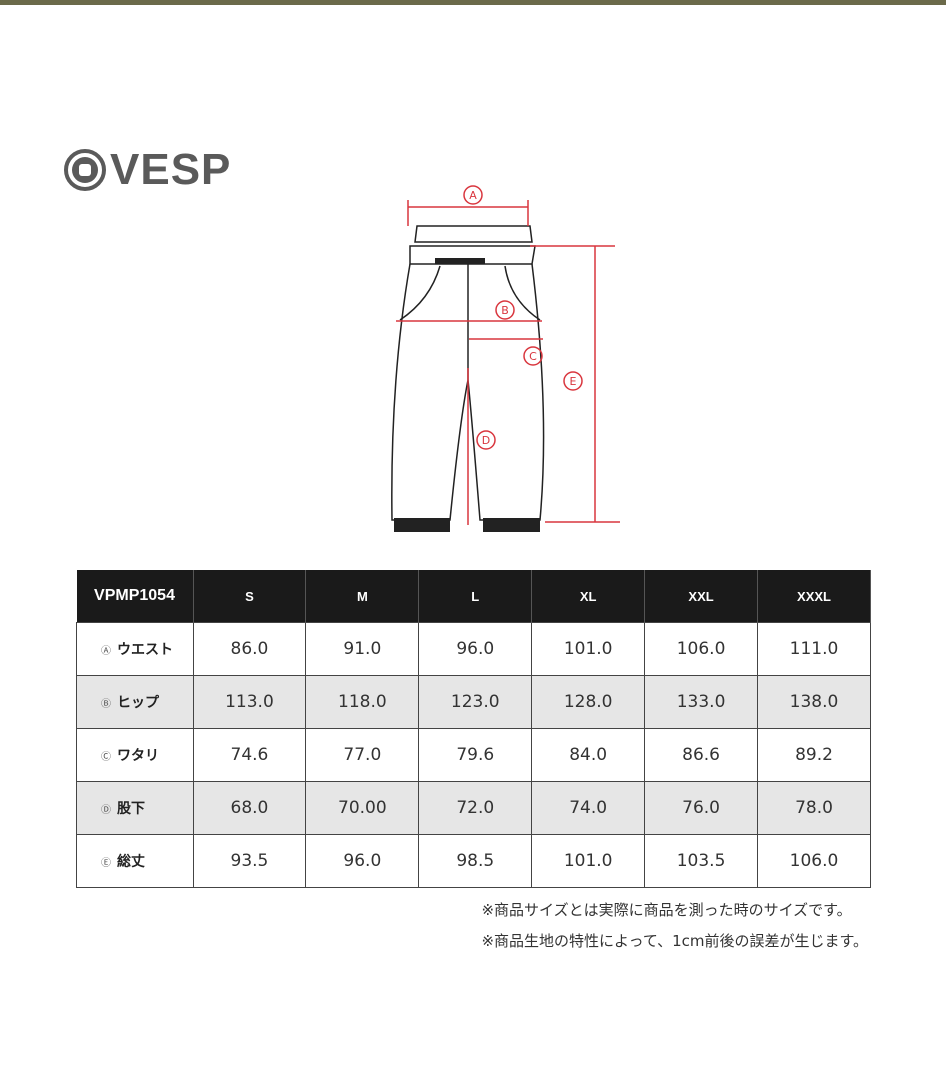 This screenshot has width=946, height=1080. Describe the element at coordinates (171, 169) in the screenshot. I see `brand-name: VESP` at that location.